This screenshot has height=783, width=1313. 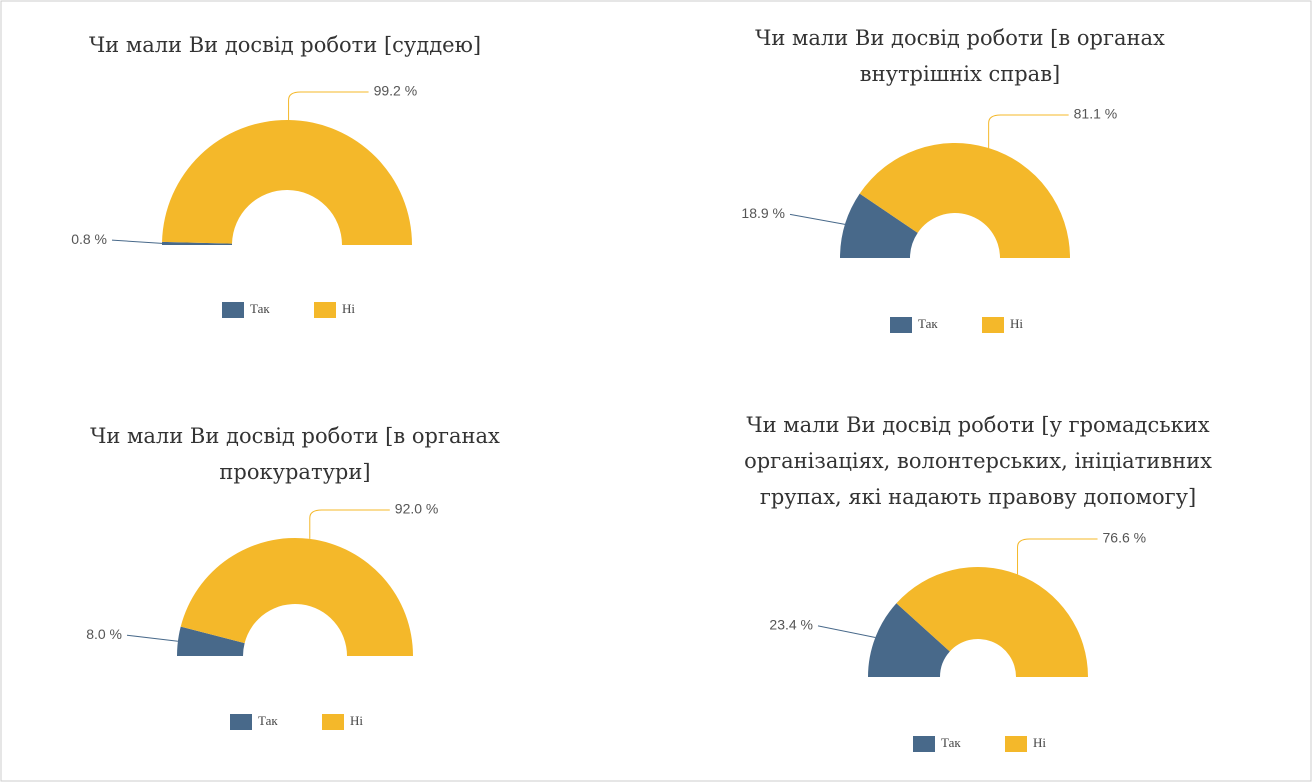 What do you see at coordinates (977, 425) in the screenshot?
I see `chart-title: Чи мали Ви досвід роботи [у громадських` at bounding box center [977, 425].